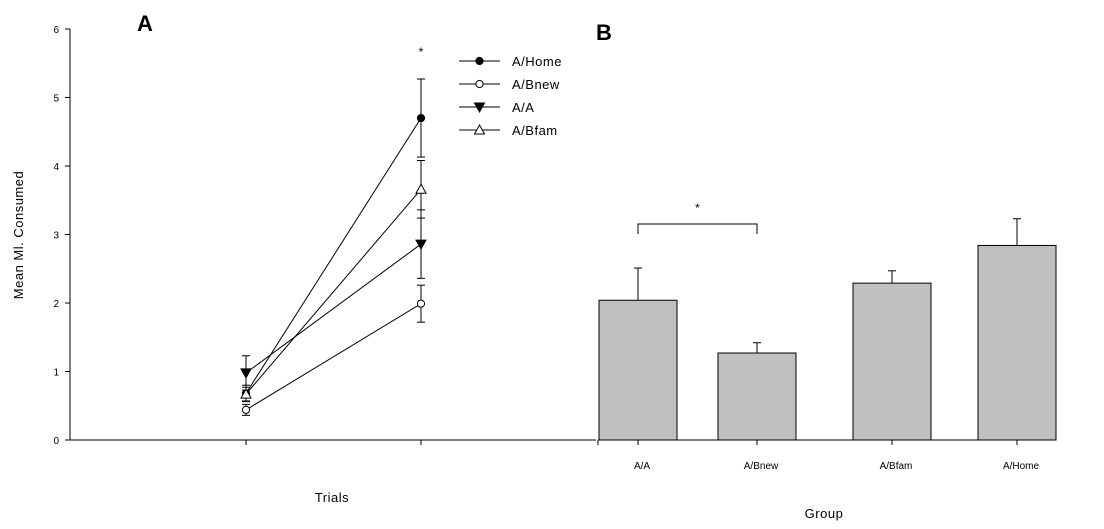 The width and height of the screenshot is (1104, 529). I want to click on legend-label: A/Bnew, so click(536, 84).